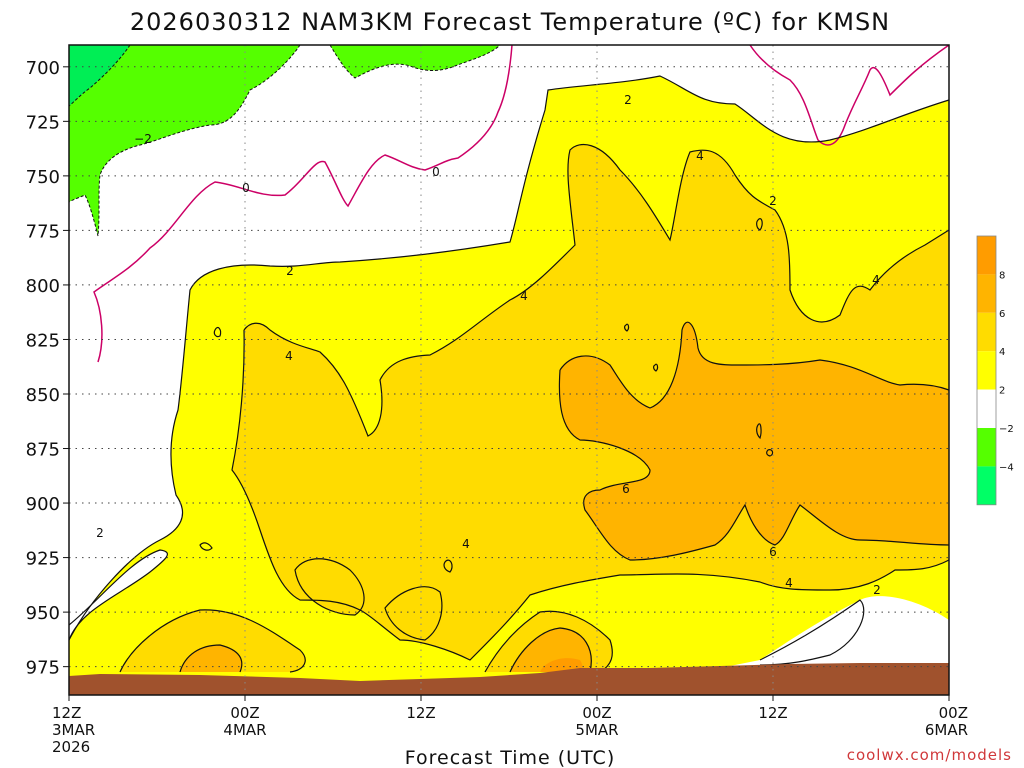 The image size is (1024, 768). I want to click on fill-green-top-middle, so click(415, 61).